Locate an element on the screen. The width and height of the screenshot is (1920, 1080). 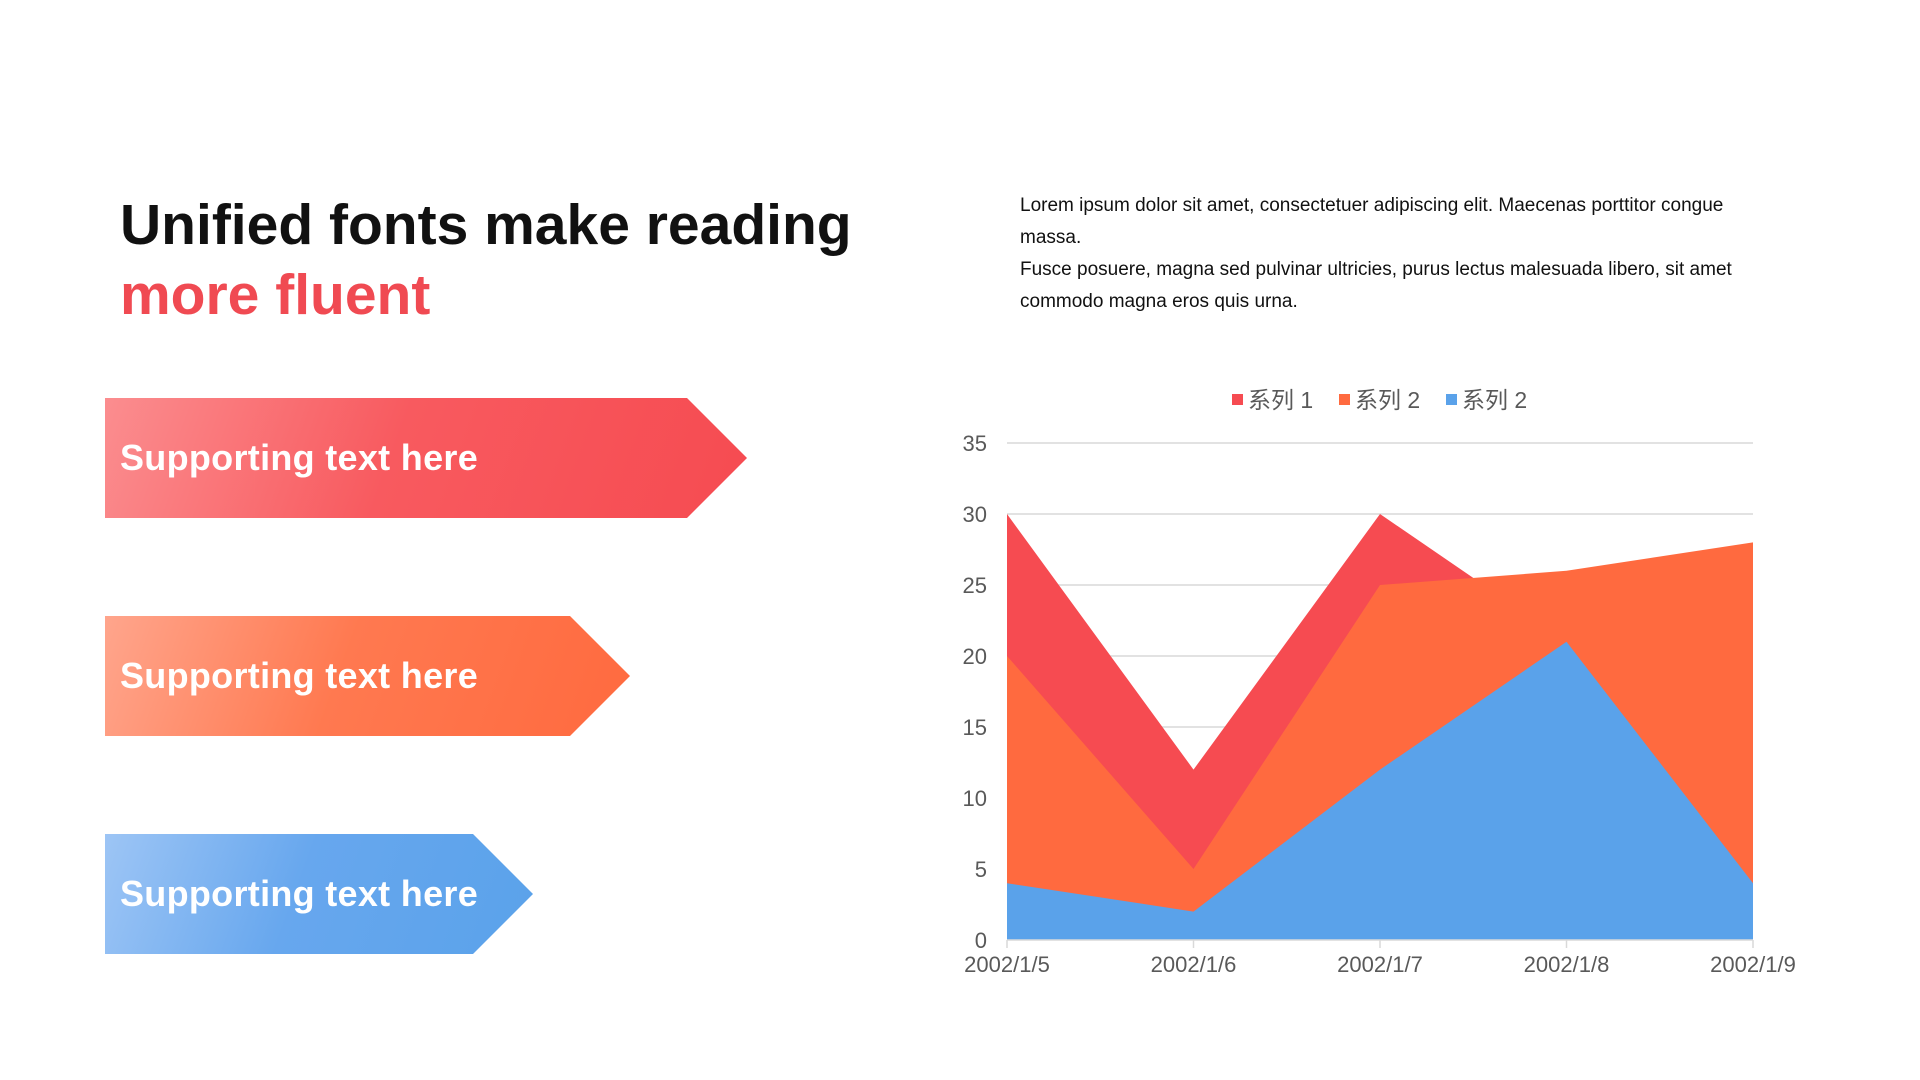
arrow-banner-3: Supporting text here is located at coordinates (319, 894).